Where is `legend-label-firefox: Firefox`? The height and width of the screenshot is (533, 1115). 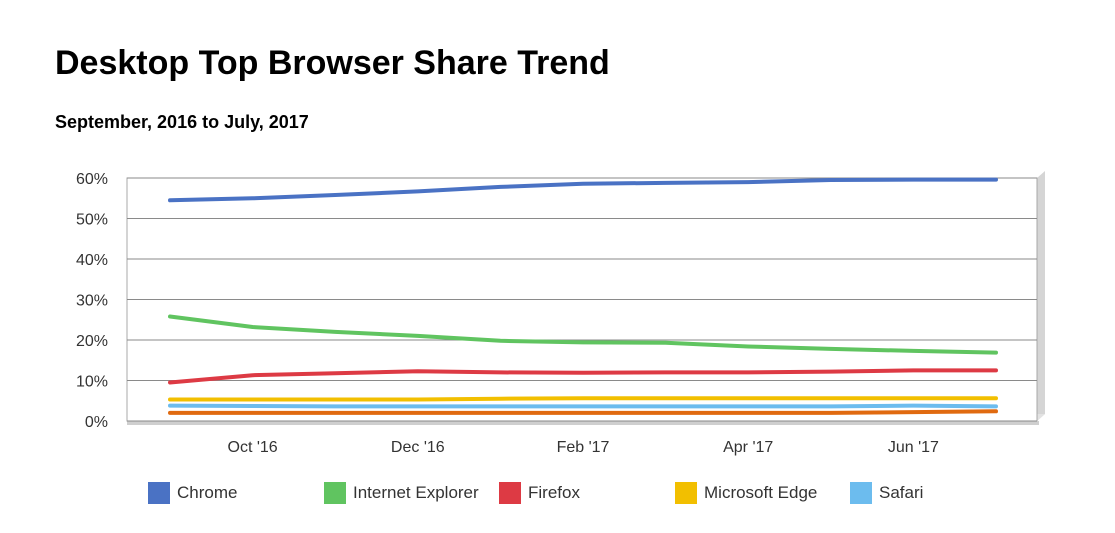
legend-label-firefox: Firefox is located at coordinates (554, 492).